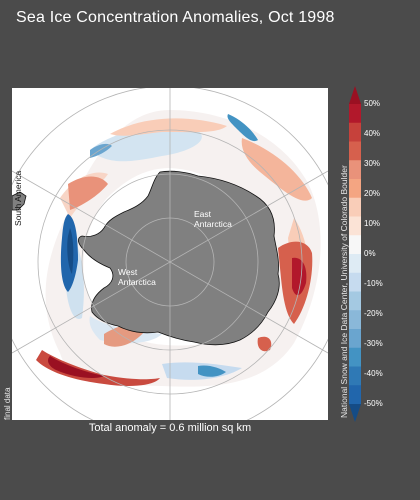  I want to click on colorbar-tick-20: 20%, so click(372, 193).